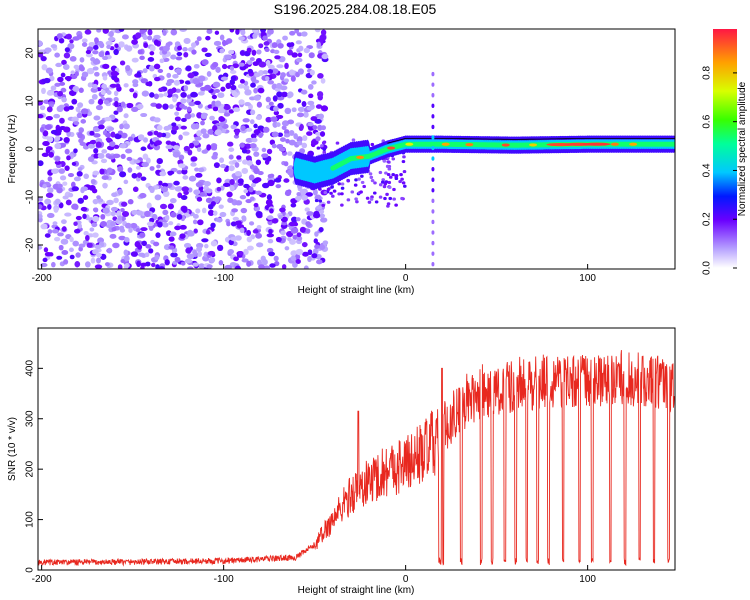  What do you see at coordinates (30, 468) in the screenshot?
I see `y-tick-label: 200` at bounding box center [30, 468].